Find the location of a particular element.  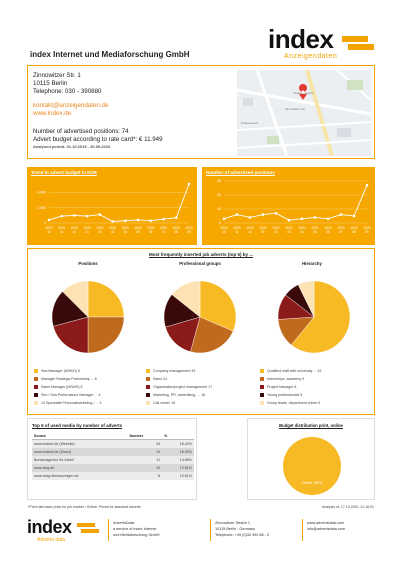

street: Zinnowitzer Str. 1 is located at coordinates (57, 75).